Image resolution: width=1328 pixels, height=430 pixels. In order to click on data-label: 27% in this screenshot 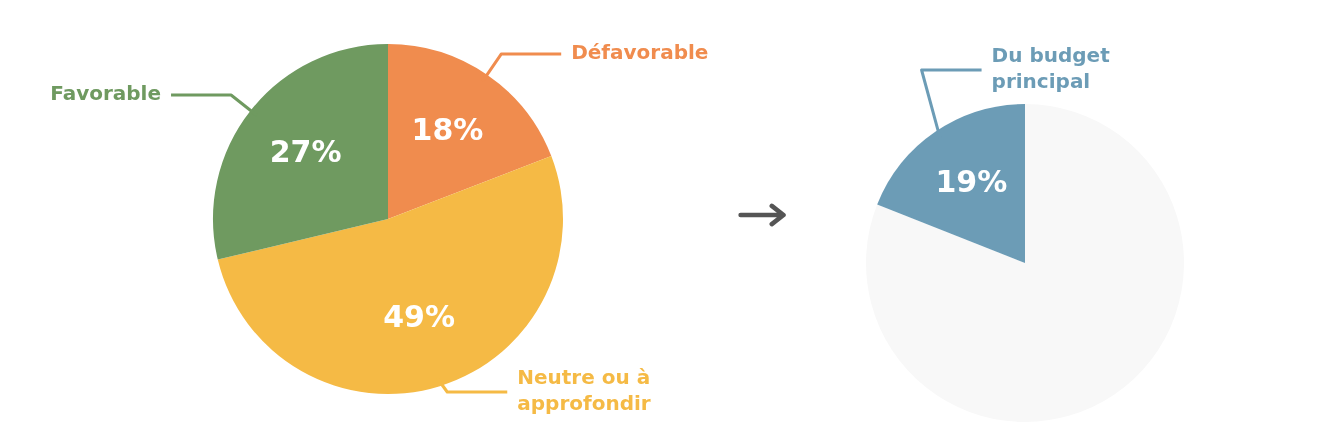, I will do `click(305, 151)`.